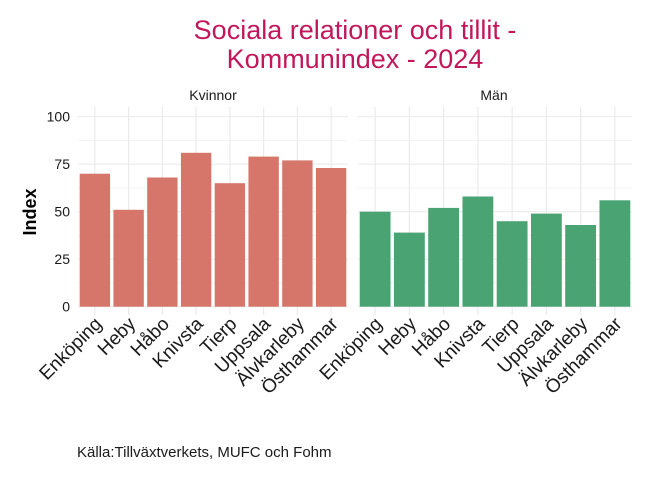  What do you see at coordinates (62, 164) in the screenshot?
I see `y-tick-label: 75` at bounding box center [62, 164].